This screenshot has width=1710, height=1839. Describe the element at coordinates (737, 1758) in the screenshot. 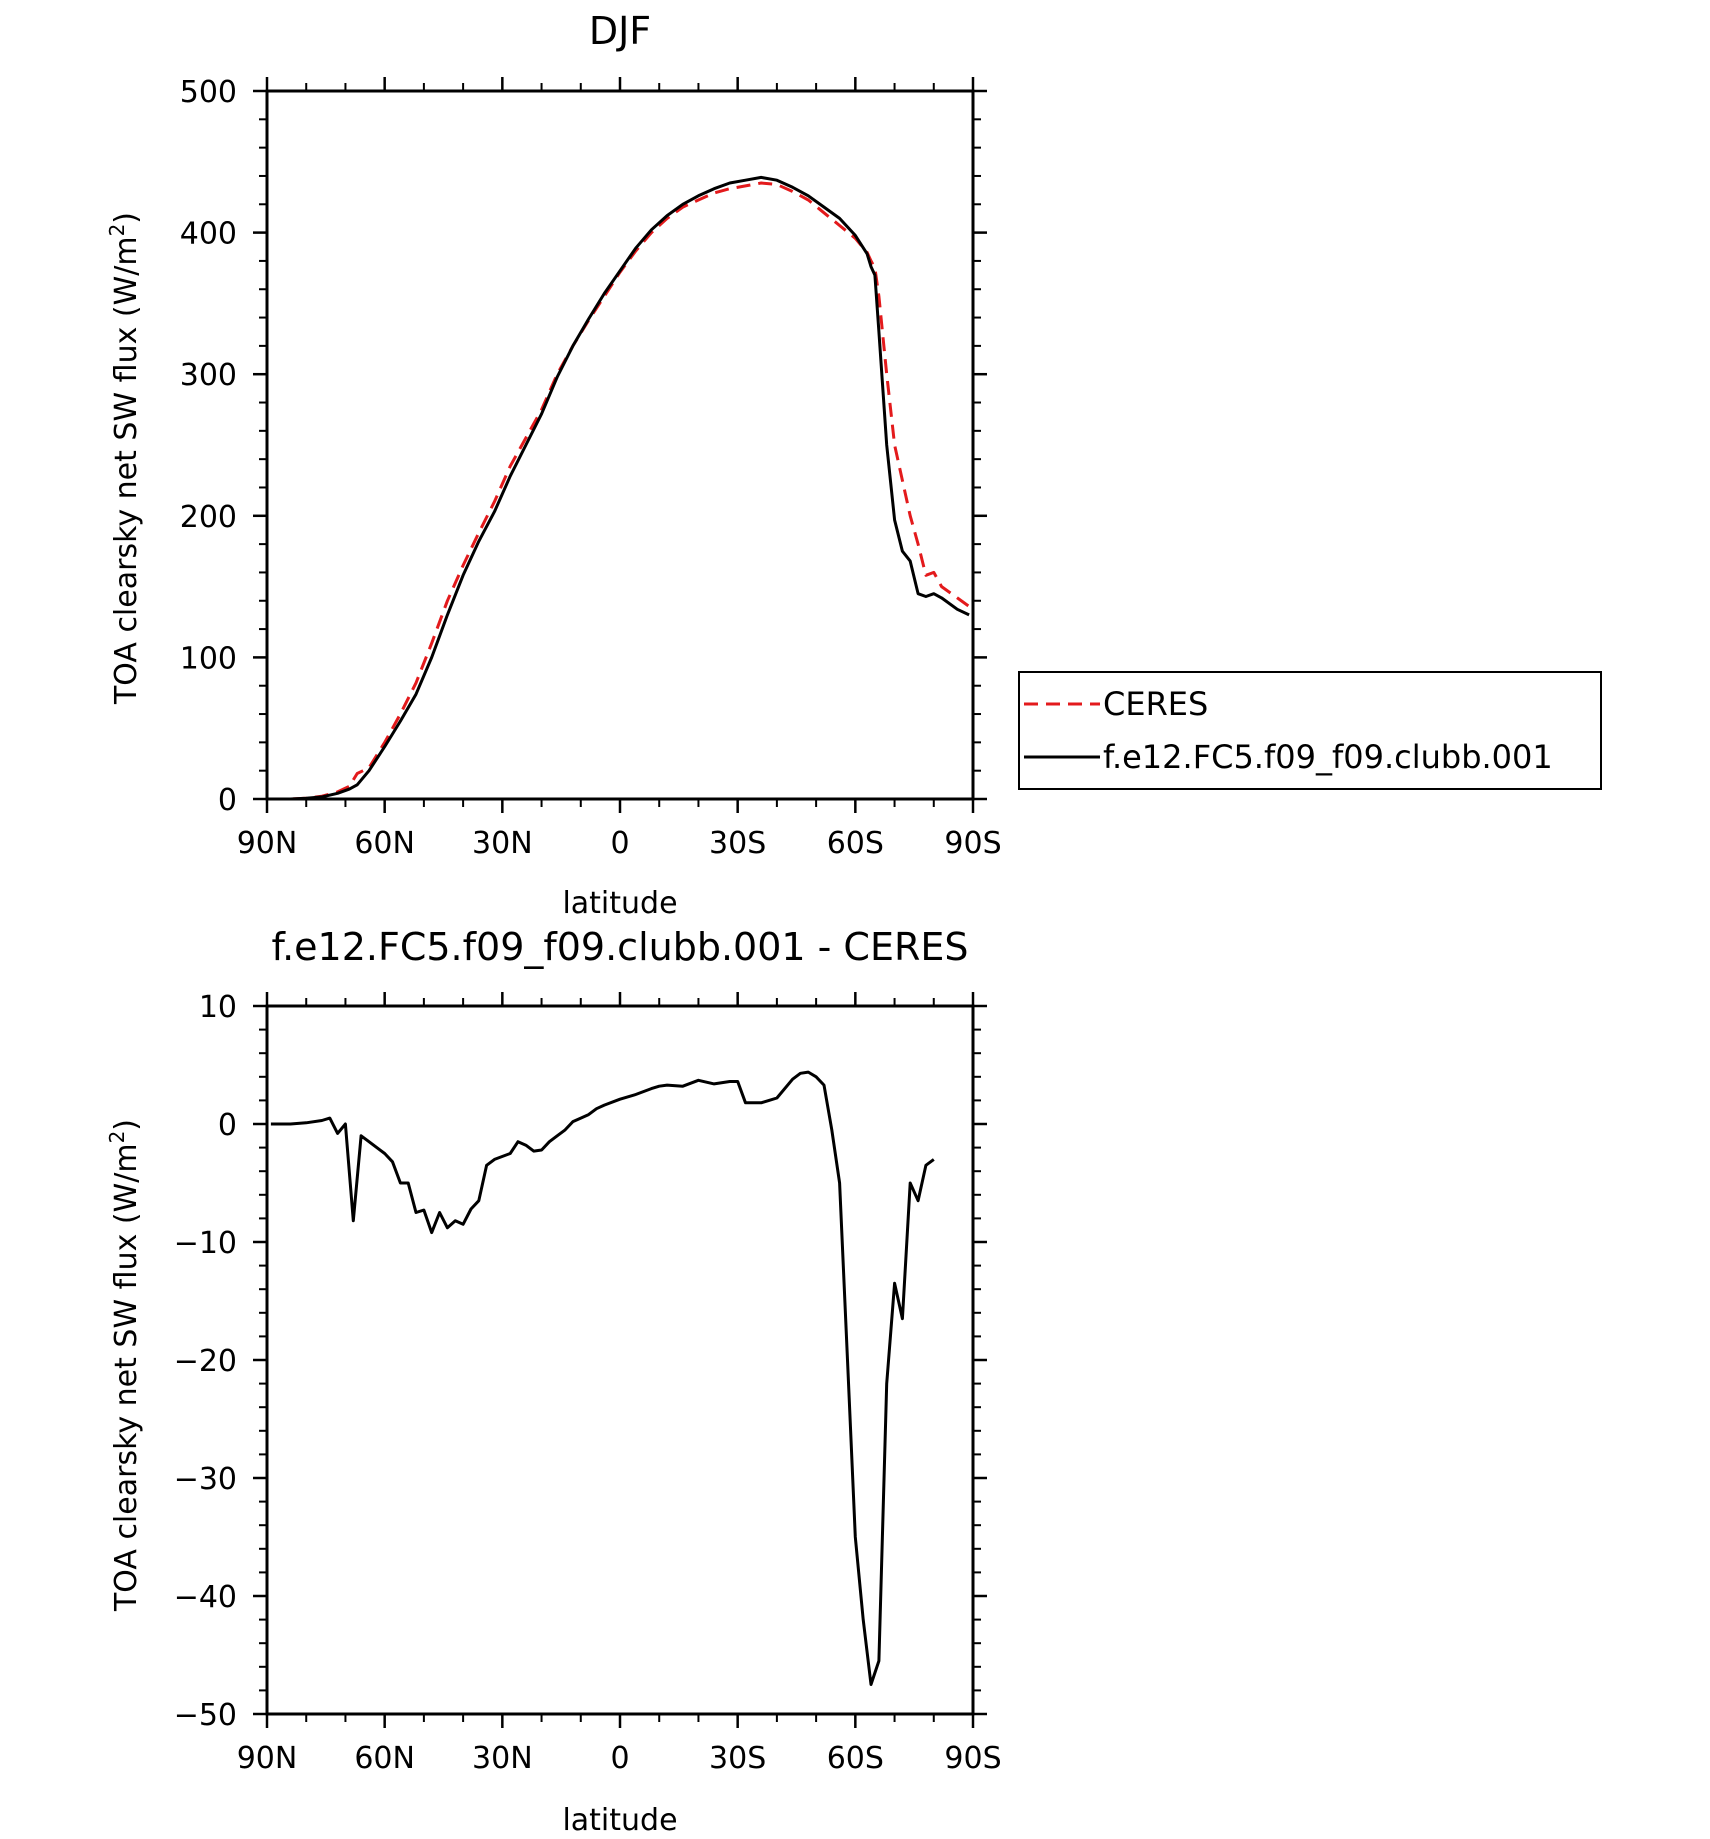

I see `bottom-x-tick-label: 30S` at that location.